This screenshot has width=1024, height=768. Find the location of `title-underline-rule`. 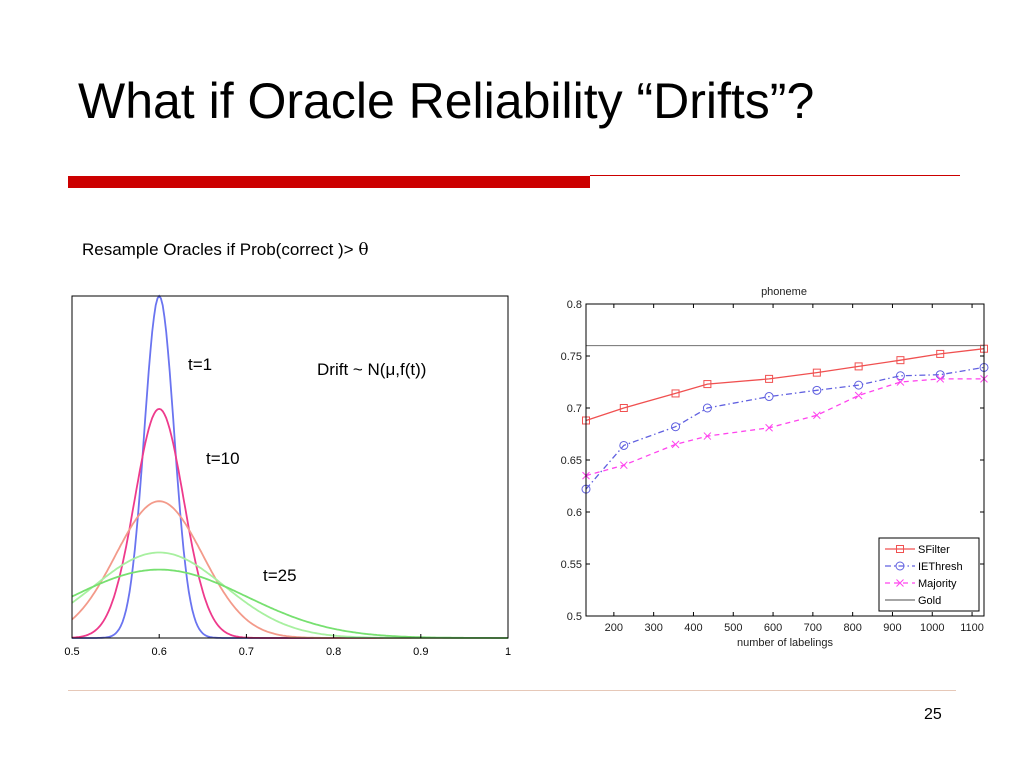

title-underline-rule is located at coordinates (775, 175).